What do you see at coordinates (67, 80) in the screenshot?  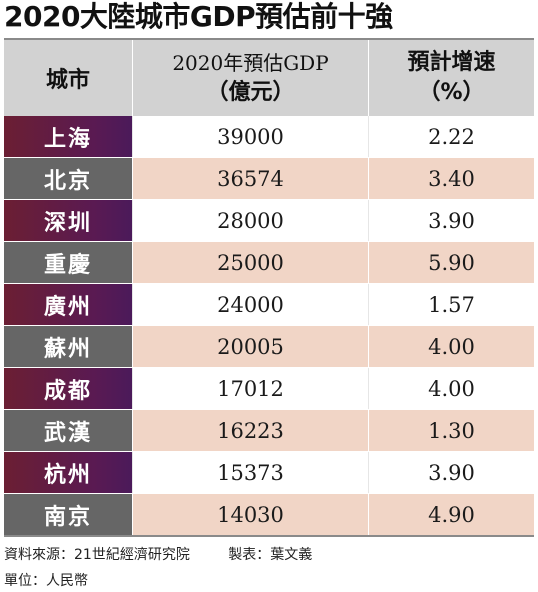 I see `header-city: 城市` at bounding box center [67, 80].